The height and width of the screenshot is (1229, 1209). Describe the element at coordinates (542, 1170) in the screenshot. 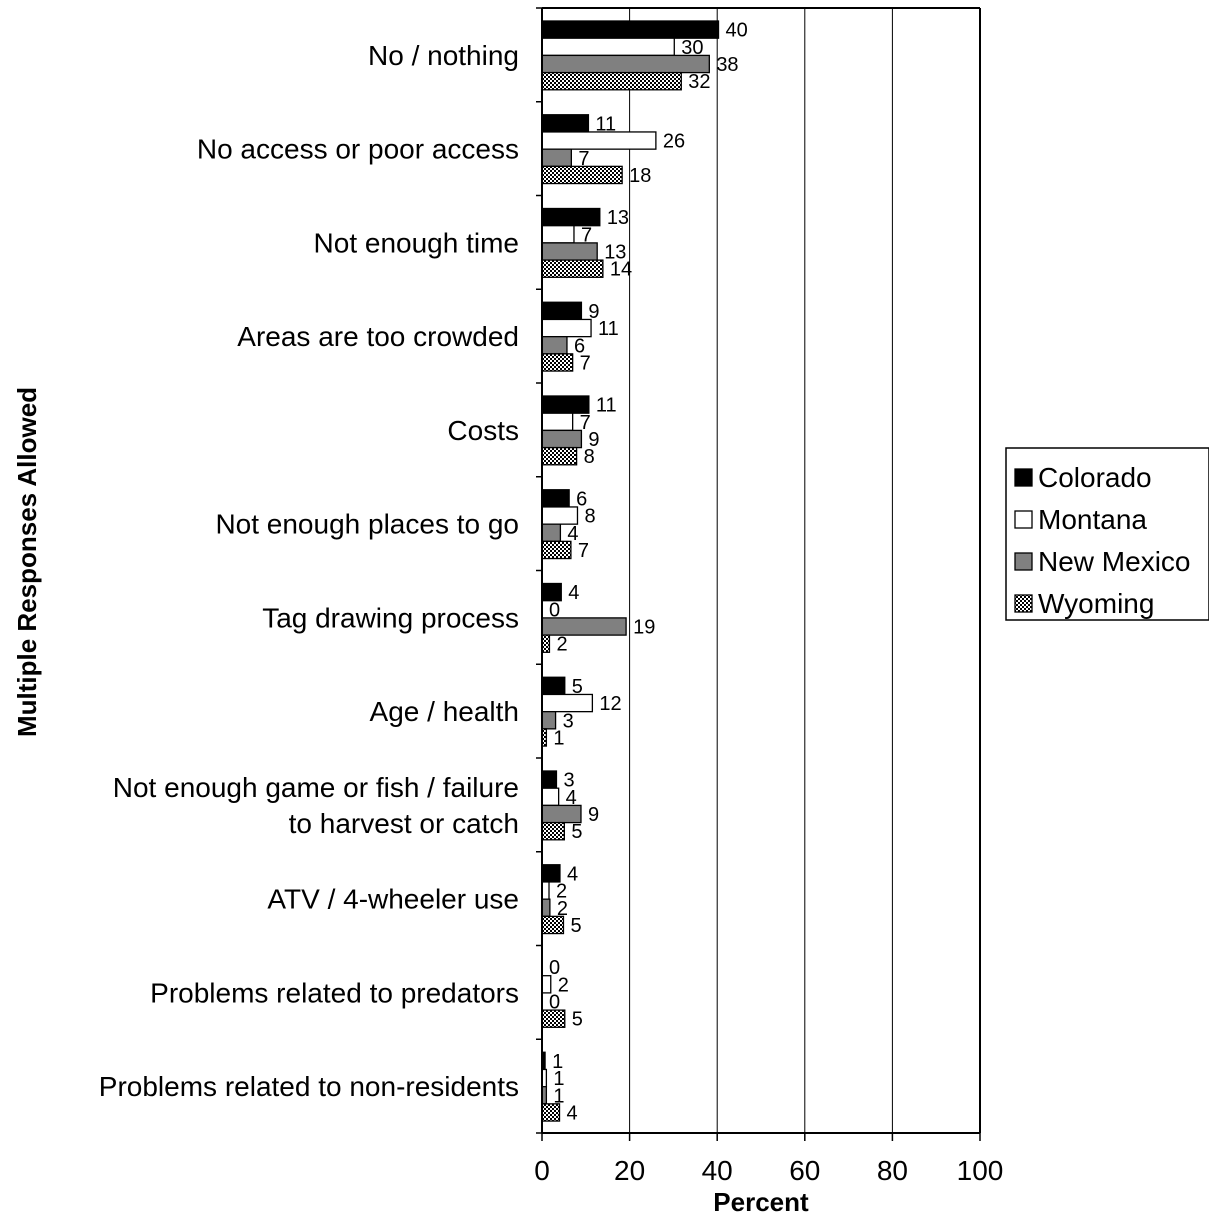

I see `x-tick-label: 0` at that location.